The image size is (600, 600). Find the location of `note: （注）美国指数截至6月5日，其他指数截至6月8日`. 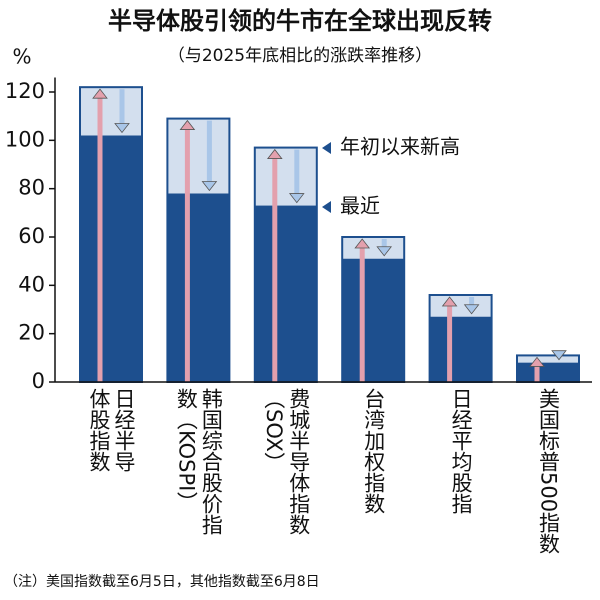

note: （注）美国指数截至6月5日，其他指数截至6月8日 is located at coordinates (162, 582).